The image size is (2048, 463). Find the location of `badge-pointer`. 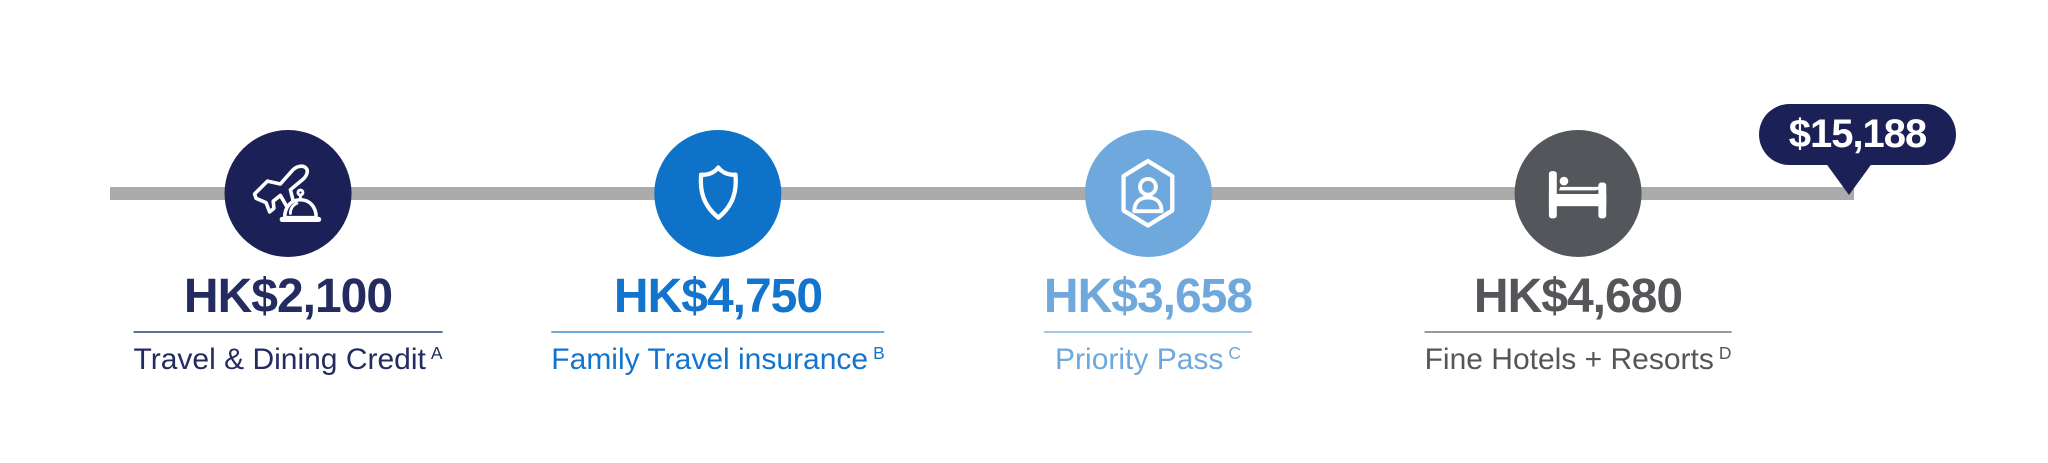

badge-pointer is located at coordinates (1849, 178).